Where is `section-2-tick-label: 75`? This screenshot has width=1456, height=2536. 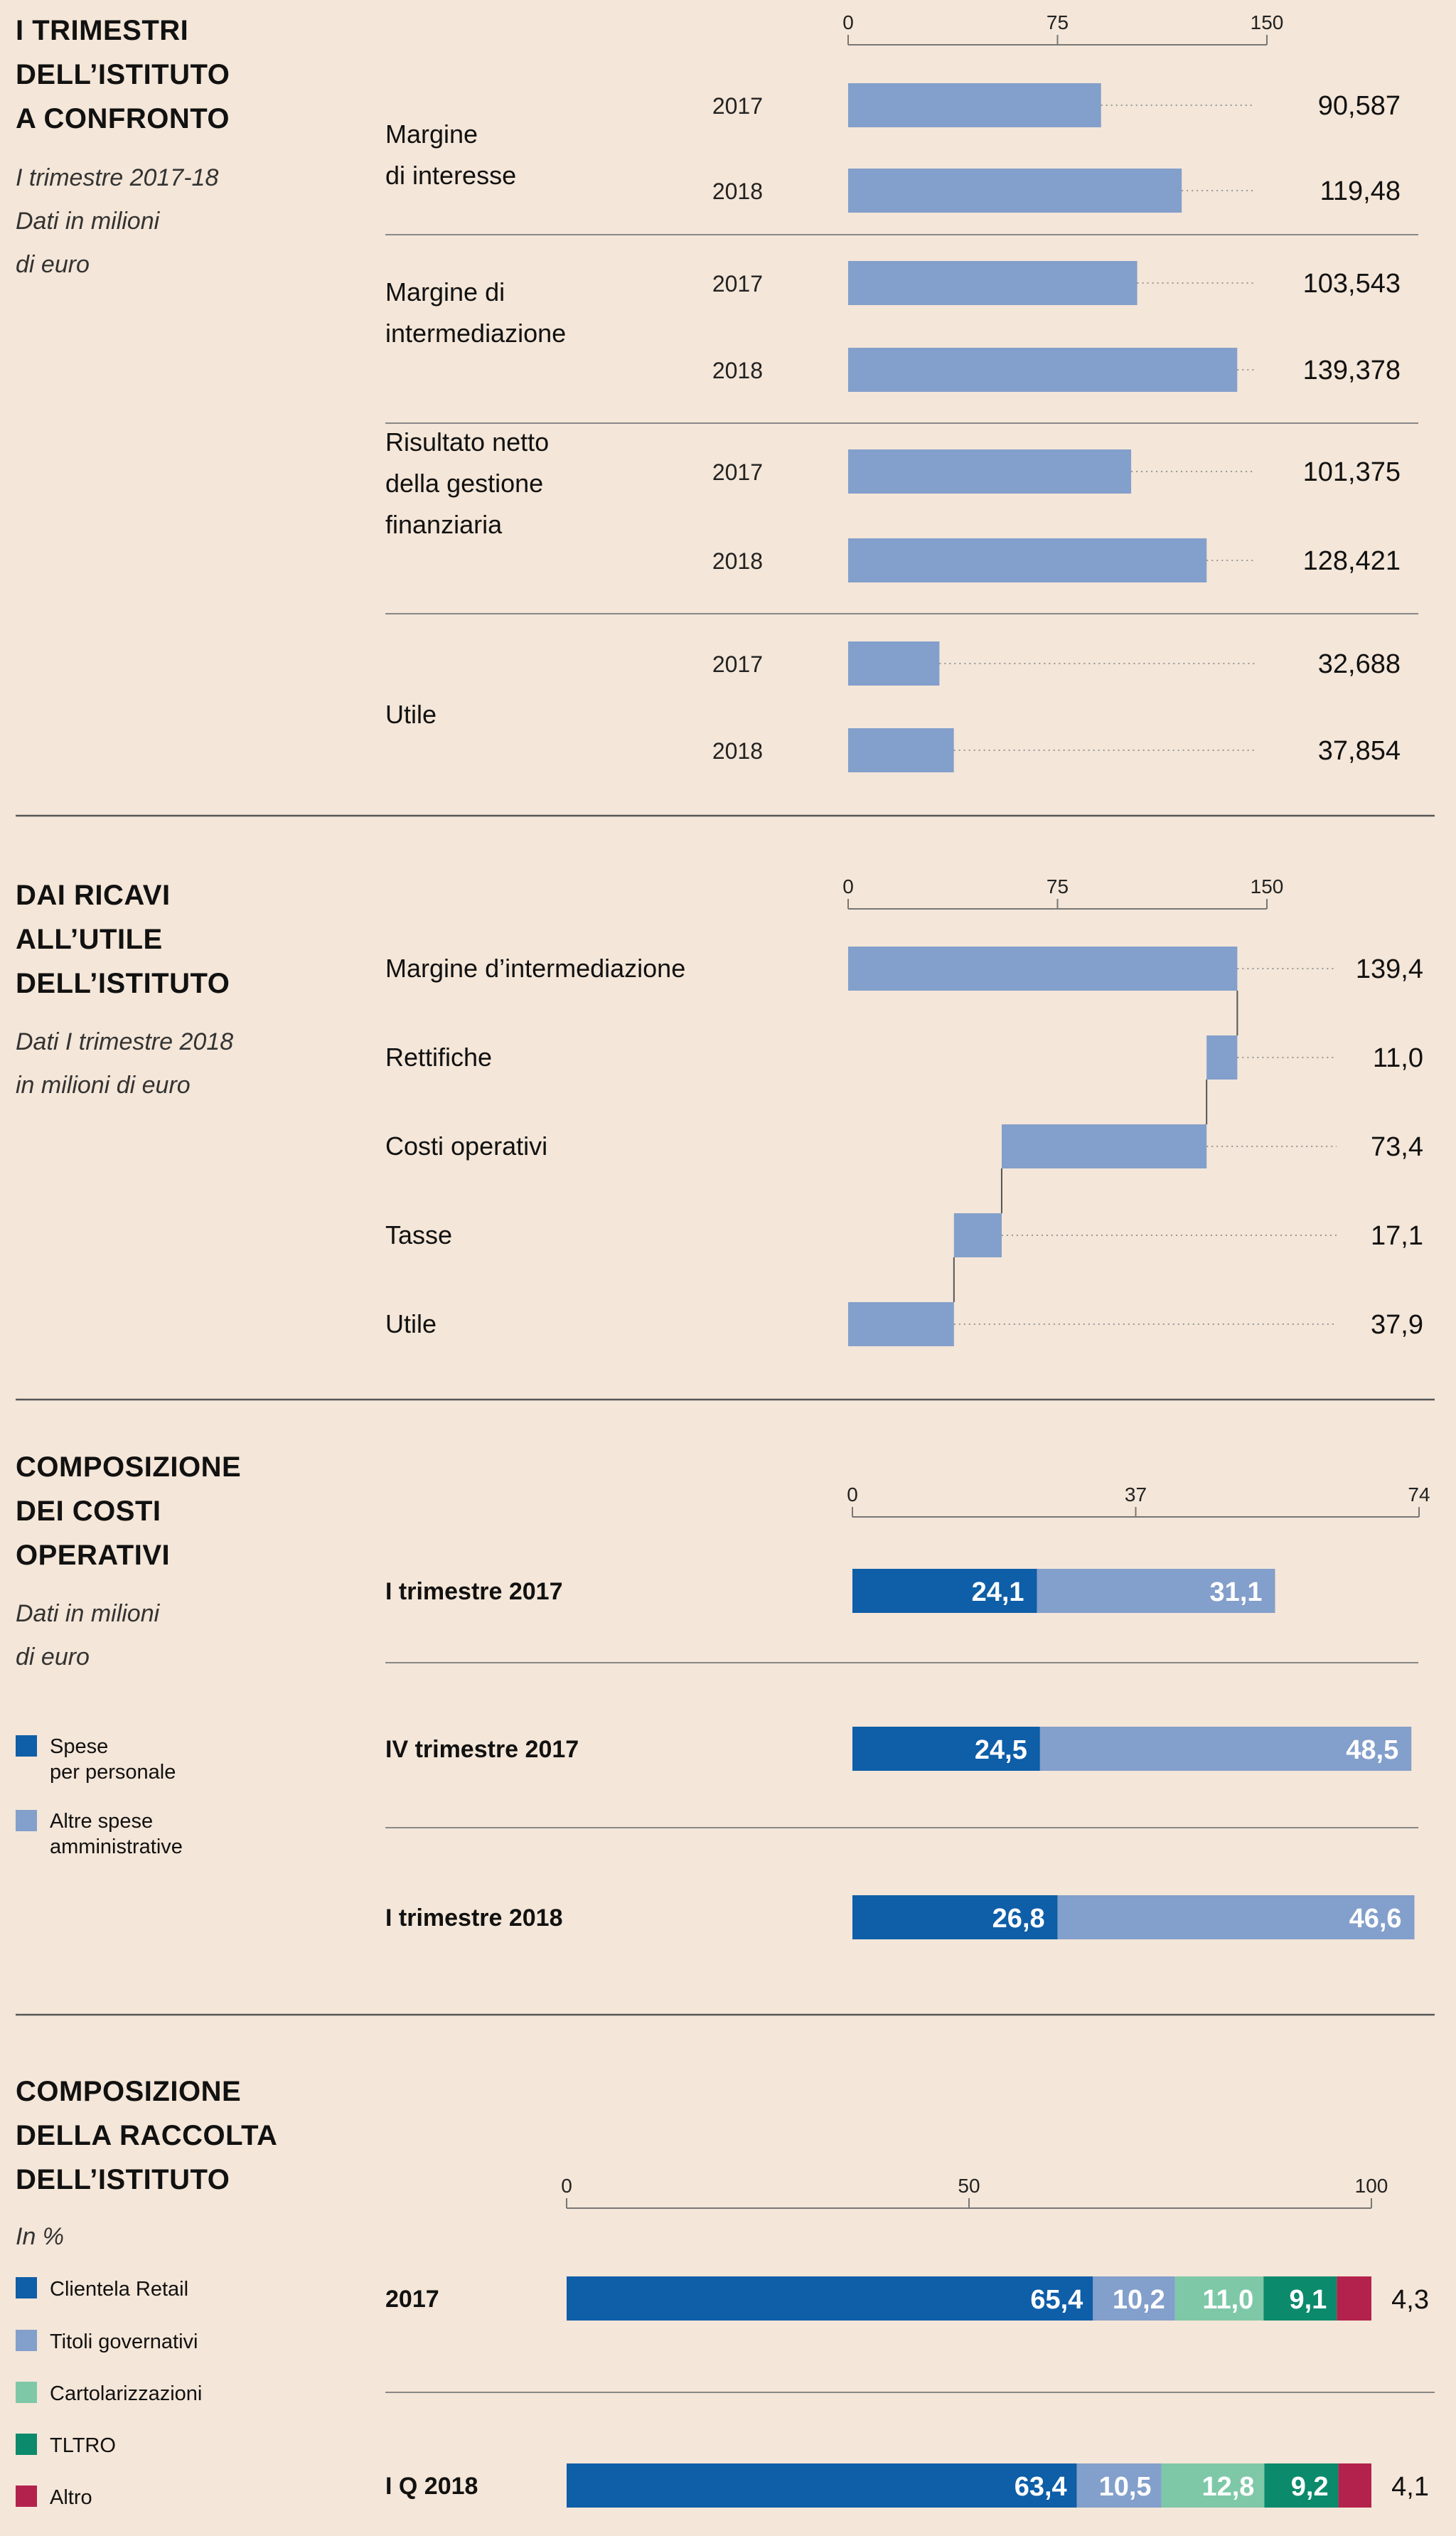
section-2-tick-label: 75 is located at coordinates (1058, 886).